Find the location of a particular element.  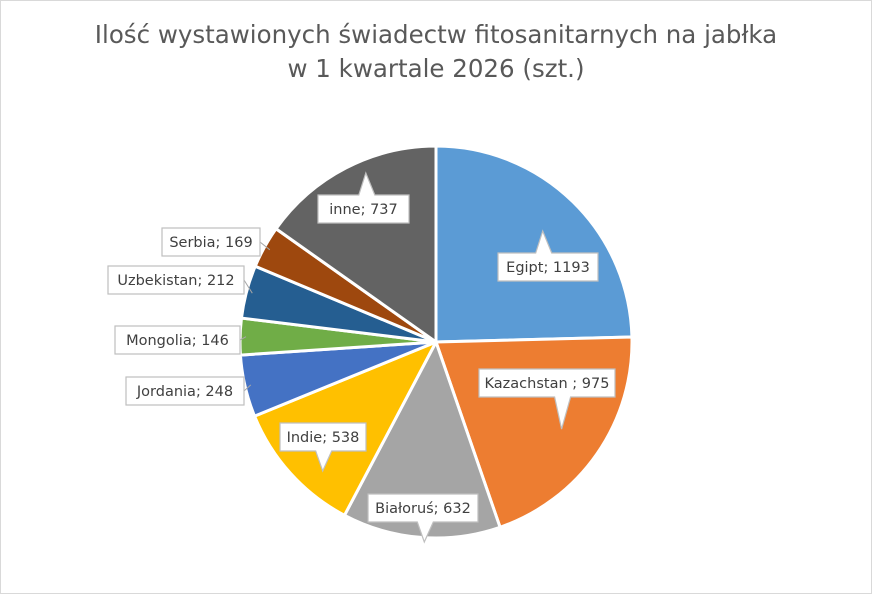

label-text-4: Indie; 538 is located at coordinates (323, 438).